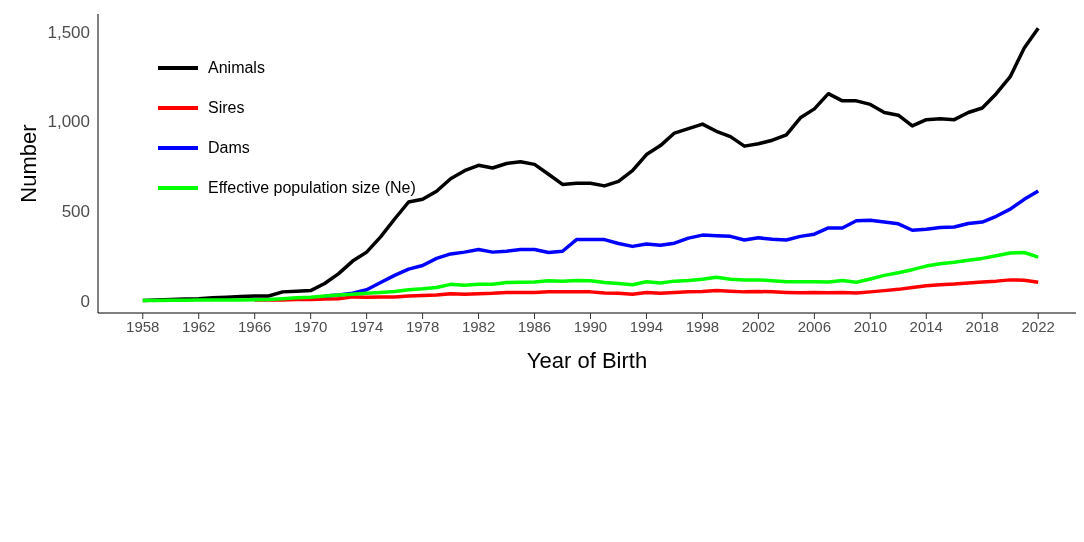 The width and height of the screenshot is (1084, 542). Describe the element at coordinates (702, 326) in the screenshot. I see `x-tick-label: 1998` at that location.